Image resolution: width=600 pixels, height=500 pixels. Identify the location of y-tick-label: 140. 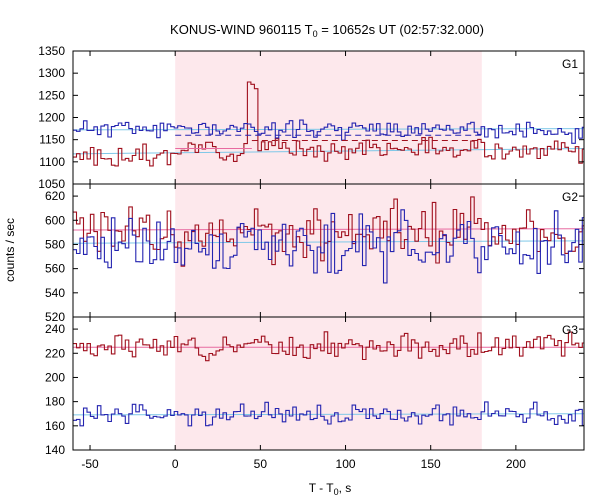
(55, 450).